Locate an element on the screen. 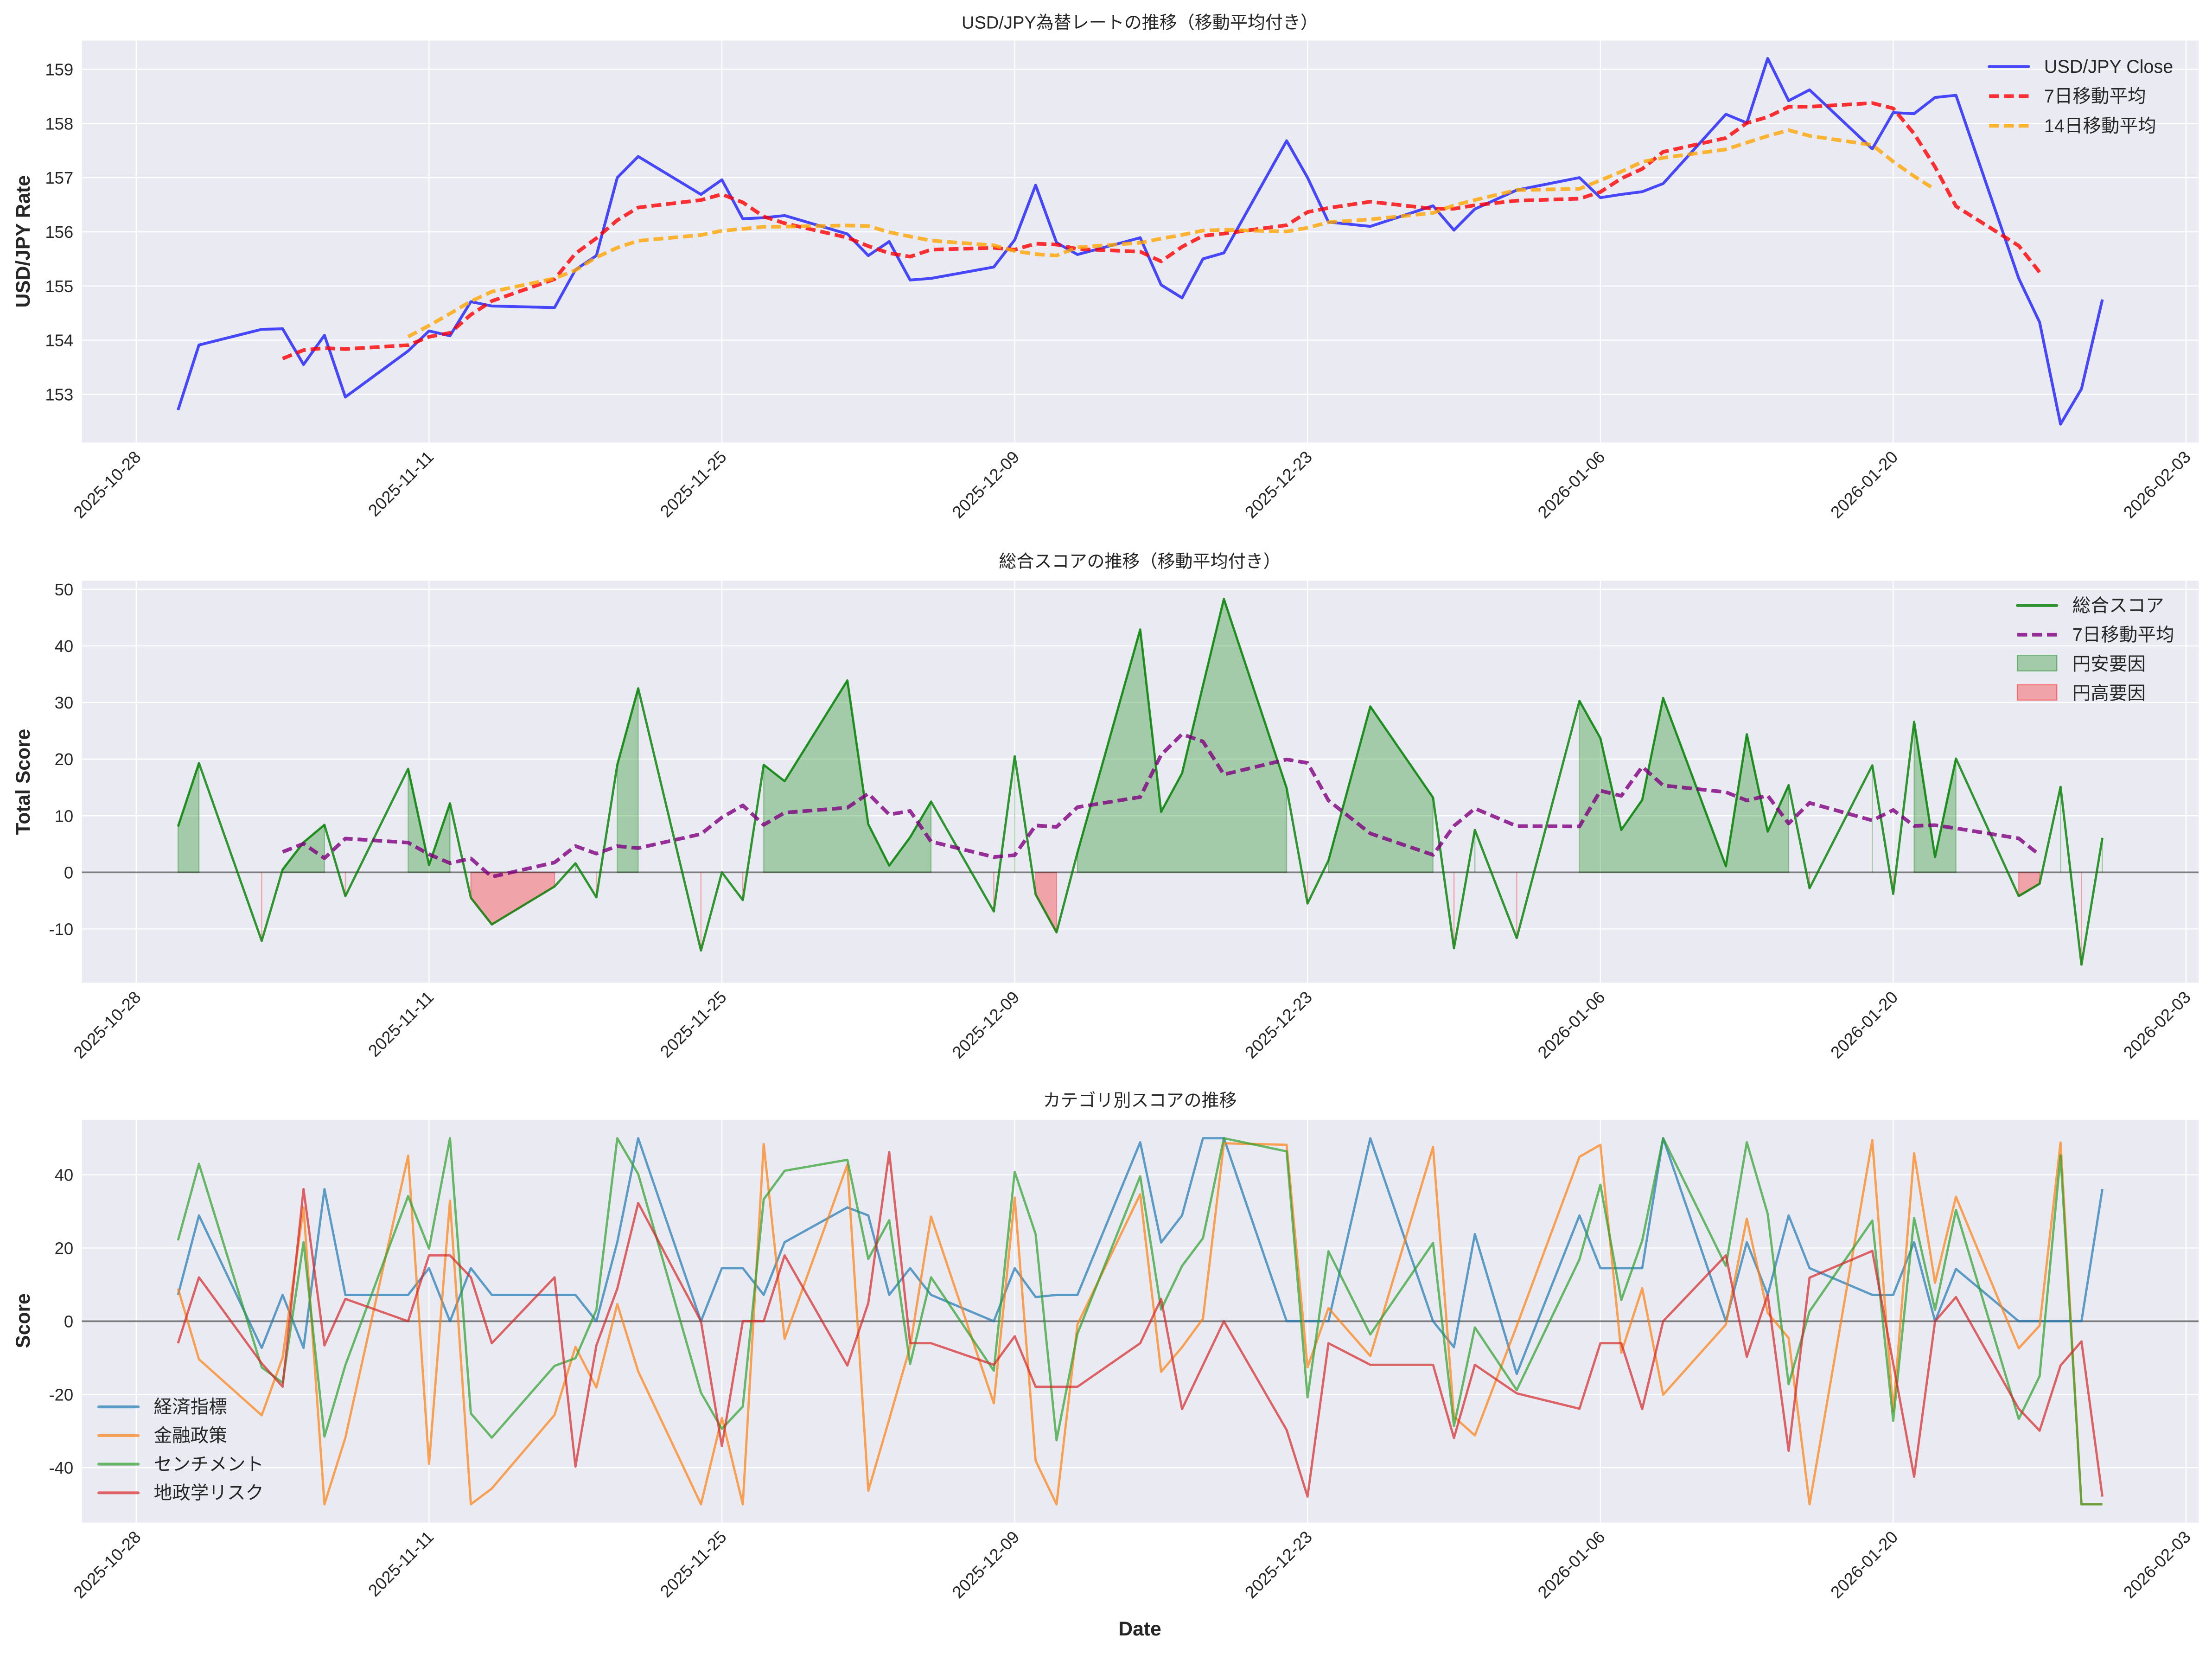 The image size is (2212, 1654). y-tick-label: -40 is located at coordinates (61, 1467).